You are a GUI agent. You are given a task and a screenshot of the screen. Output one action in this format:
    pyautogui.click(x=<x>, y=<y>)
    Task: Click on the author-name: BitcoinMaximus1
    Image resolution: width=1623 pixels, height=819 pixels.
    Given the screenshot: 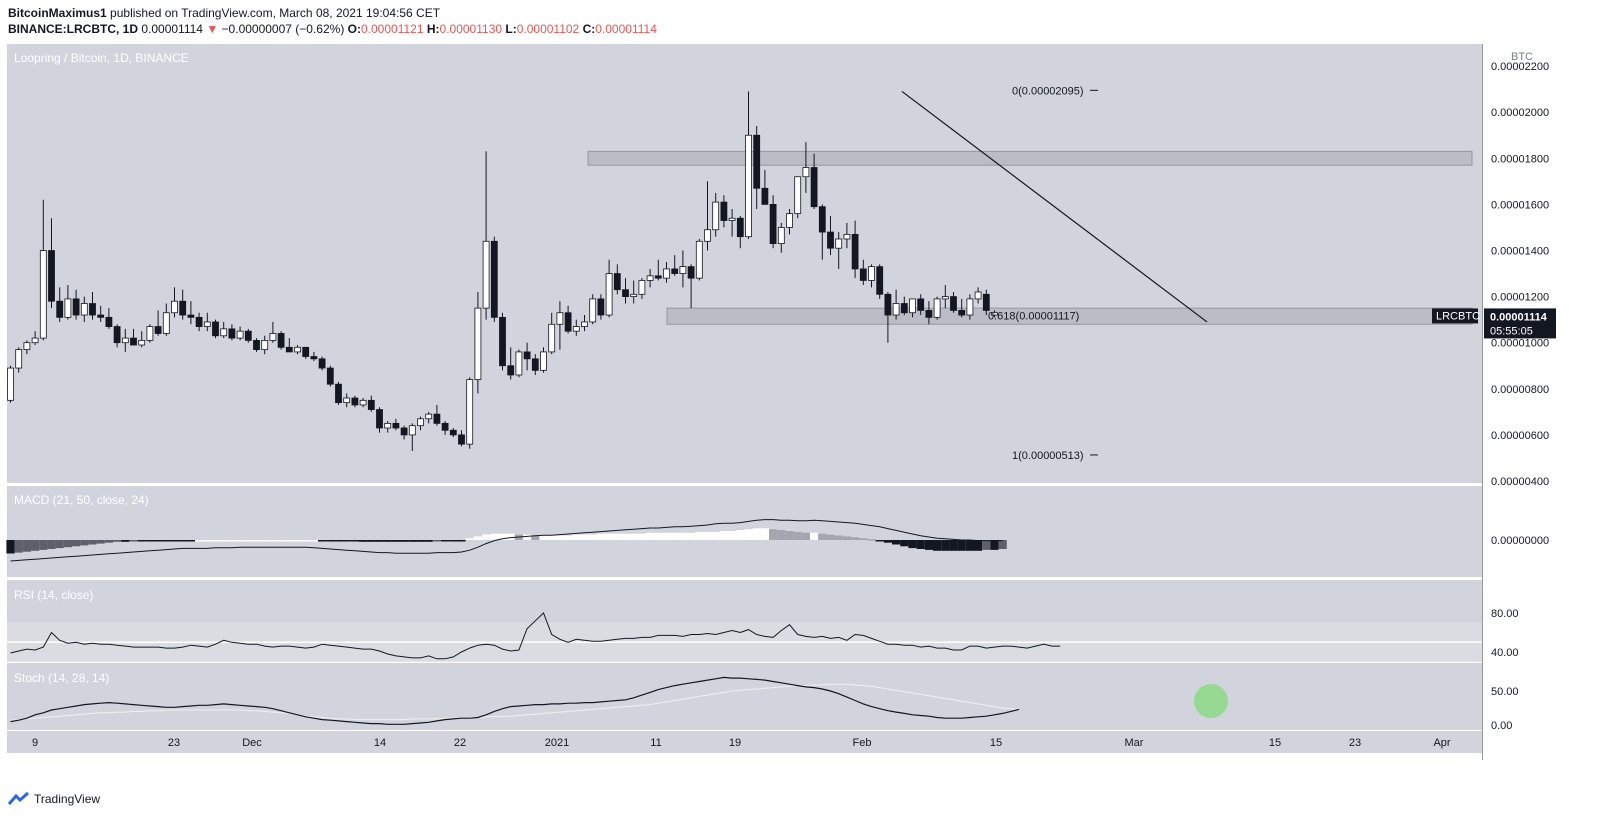 What is the action you would take?
    pyautogui.click(x=57, y=13)
    